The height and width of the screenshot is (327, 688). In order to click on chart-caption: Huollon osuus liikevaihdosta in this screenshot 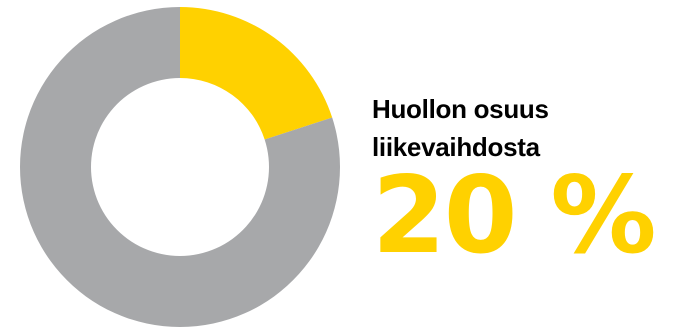, I will do `click(527, 128)`.